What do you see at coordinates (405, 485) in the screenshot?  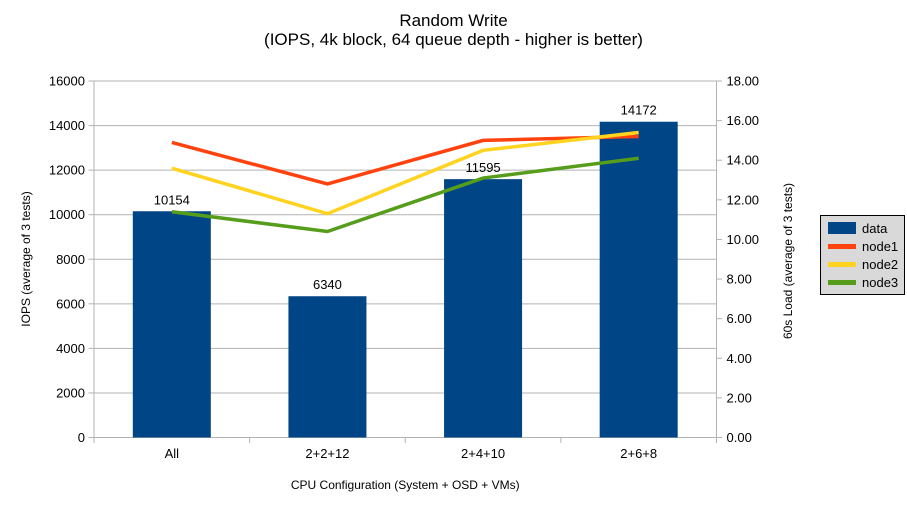 I see `x-axis-title: CPU Configuration (System + OSD + VMs)` at bounding box center [405, 485].